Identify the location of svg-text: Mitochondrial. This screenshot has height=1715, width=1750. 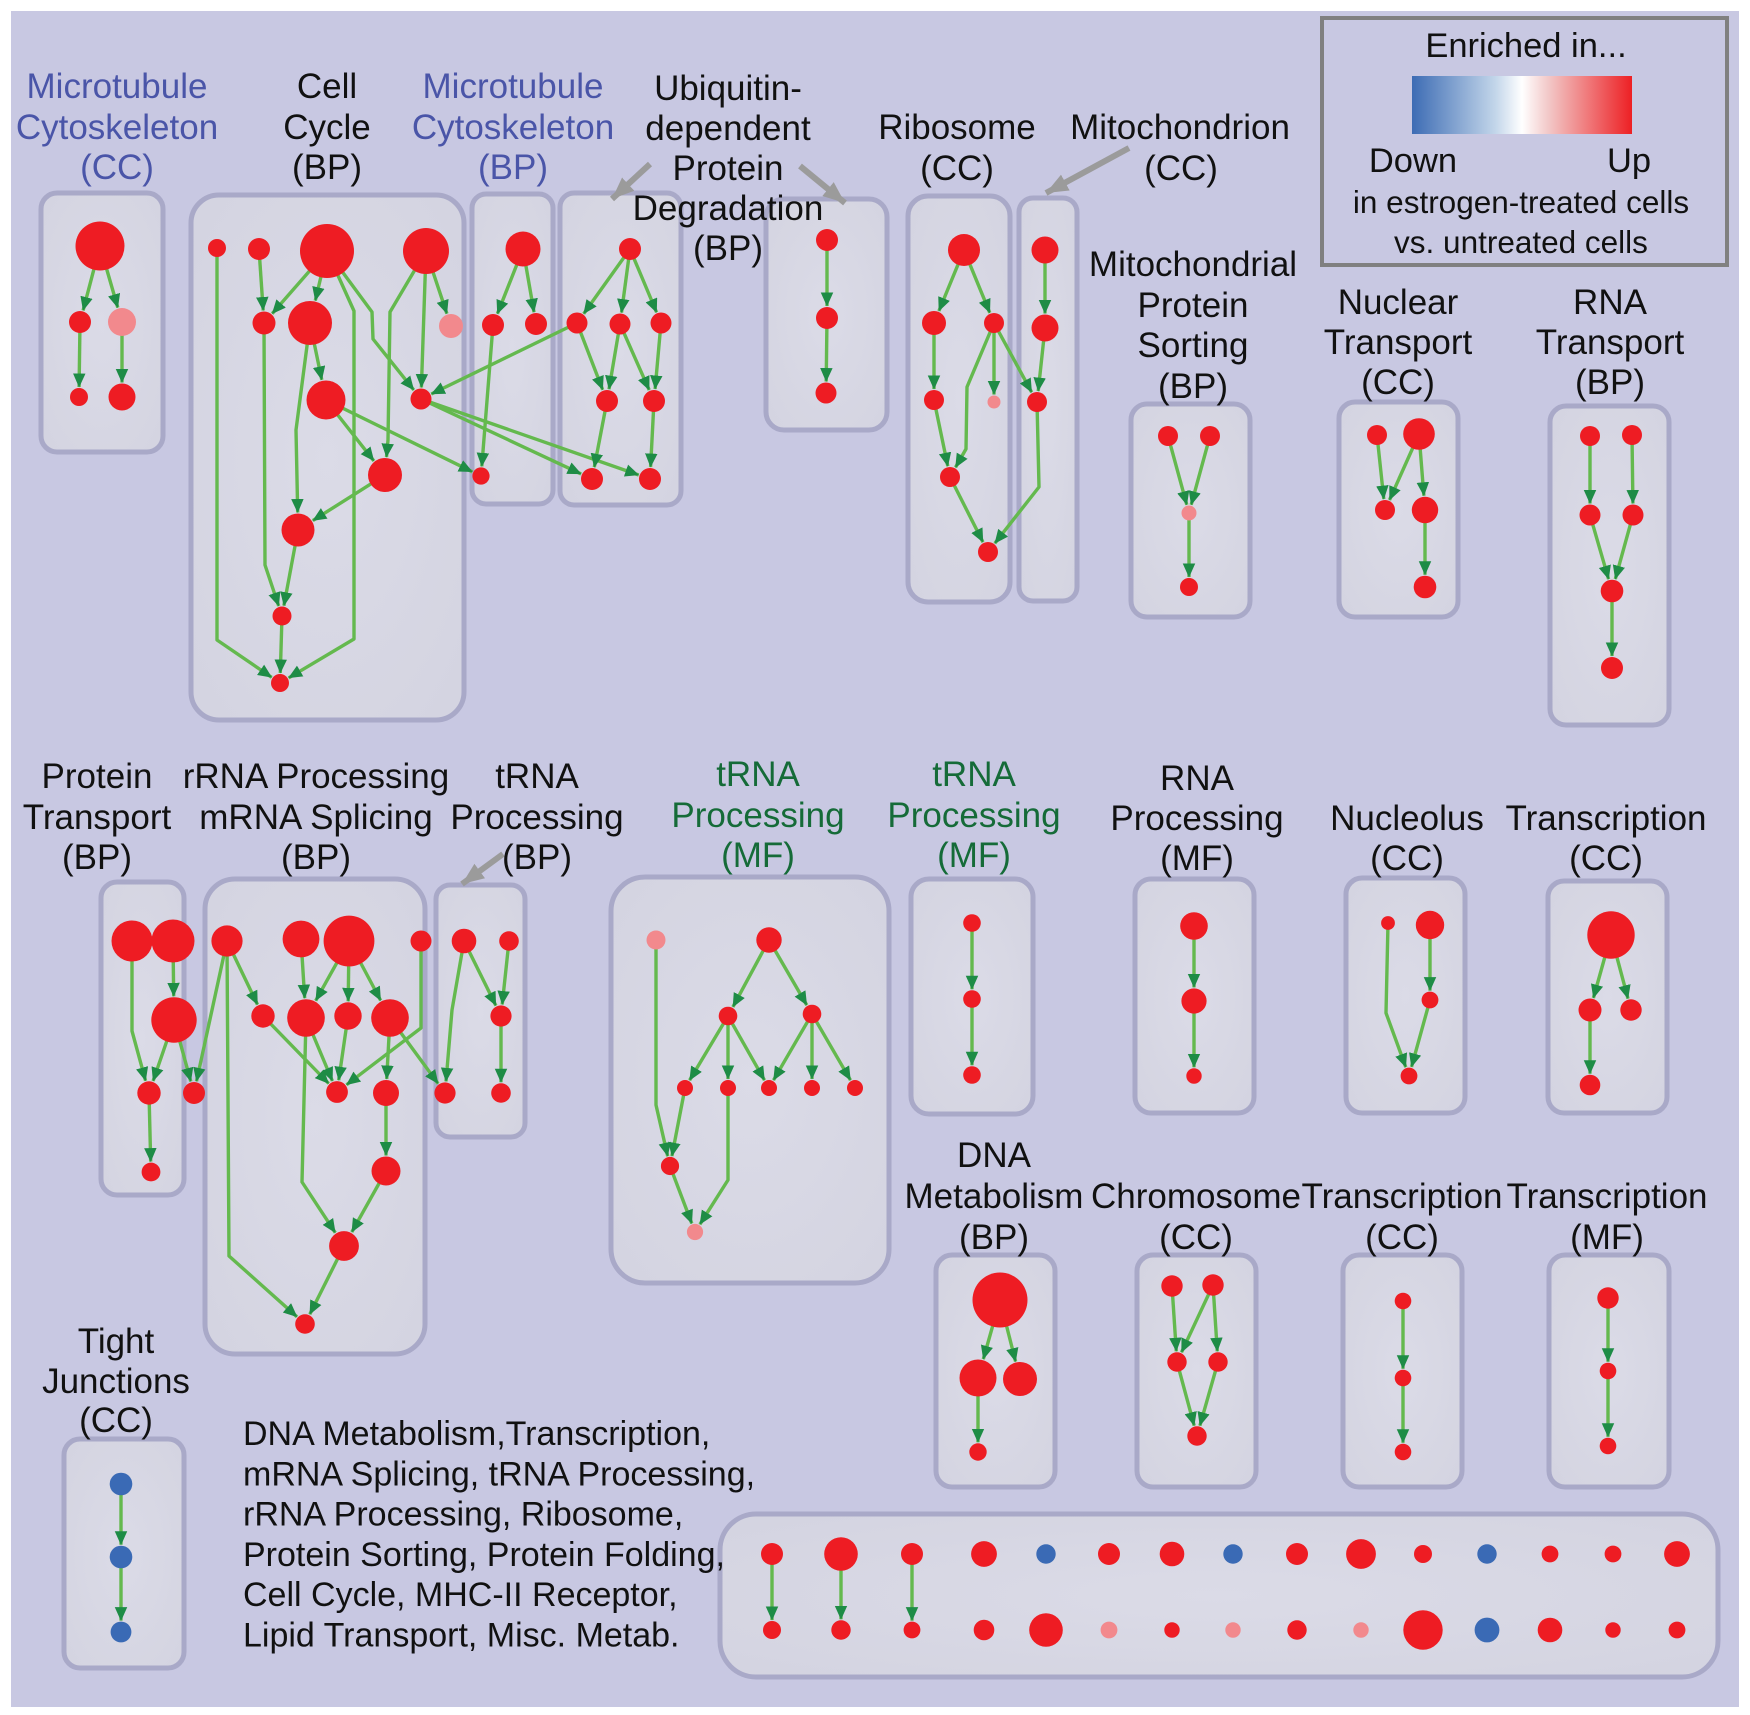
(1193, 264).